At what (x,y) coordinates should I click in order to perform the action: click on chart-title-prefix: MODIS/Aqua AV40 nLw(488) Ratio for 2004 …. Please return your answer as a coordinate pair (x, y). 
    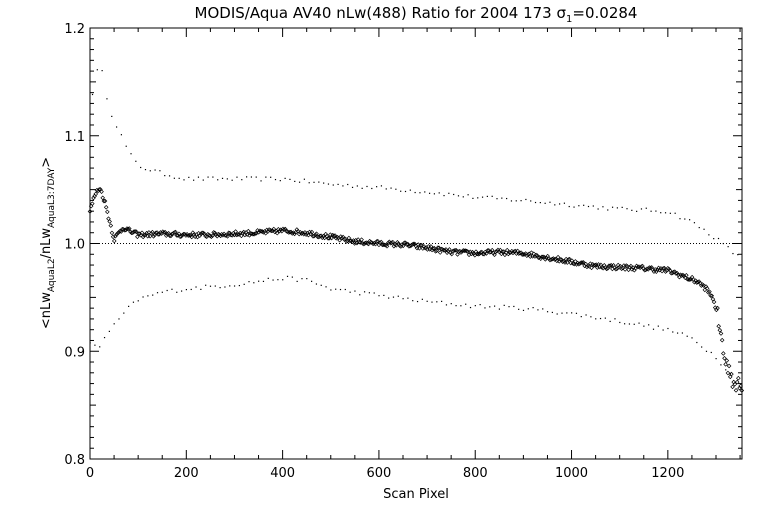
    Looking at the image, I should click on (376, 13).